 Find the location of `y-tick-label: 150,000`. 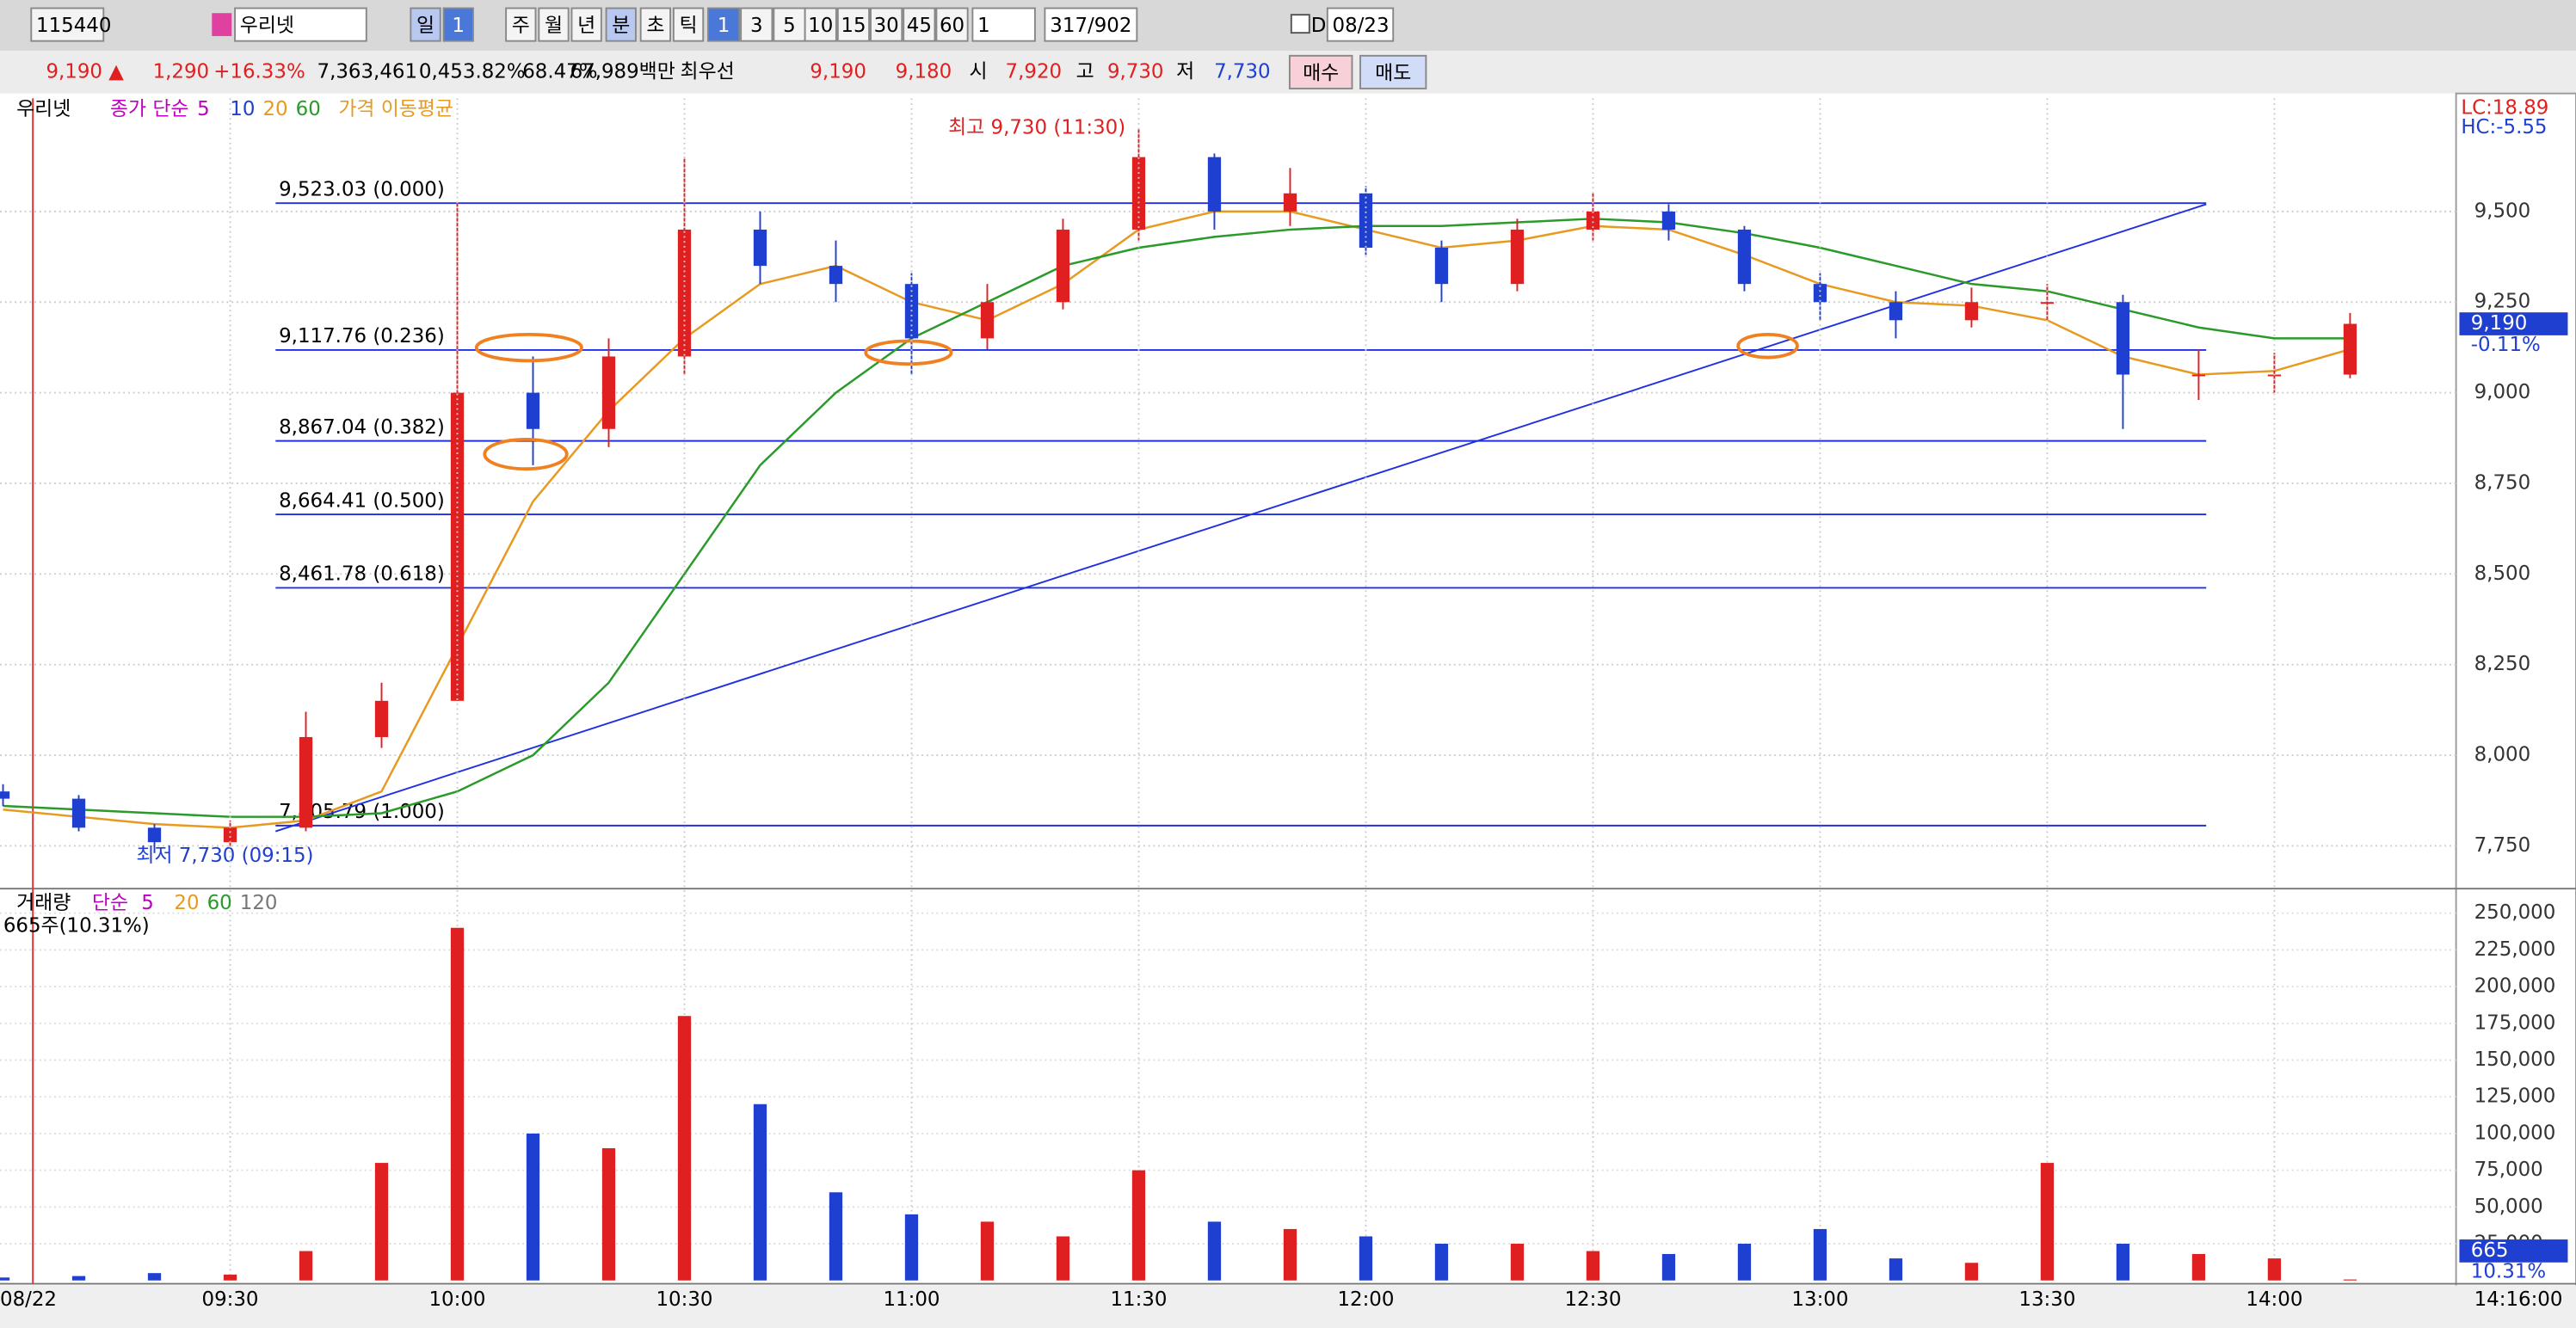

y-tick-label: 150,000 is located at coordinates (2515, 1059).